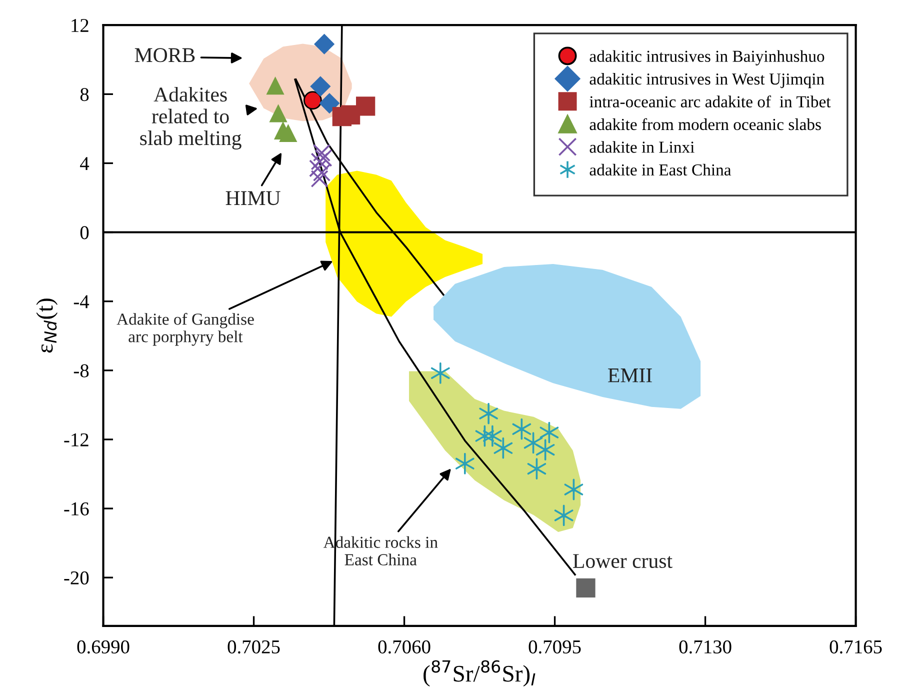 This screenshot has width=898, height=697. What do you see at coordinates (103, 647) in the screenshot?
I see `x-tick-label: 0.6990` at bounding box center [103, 647].